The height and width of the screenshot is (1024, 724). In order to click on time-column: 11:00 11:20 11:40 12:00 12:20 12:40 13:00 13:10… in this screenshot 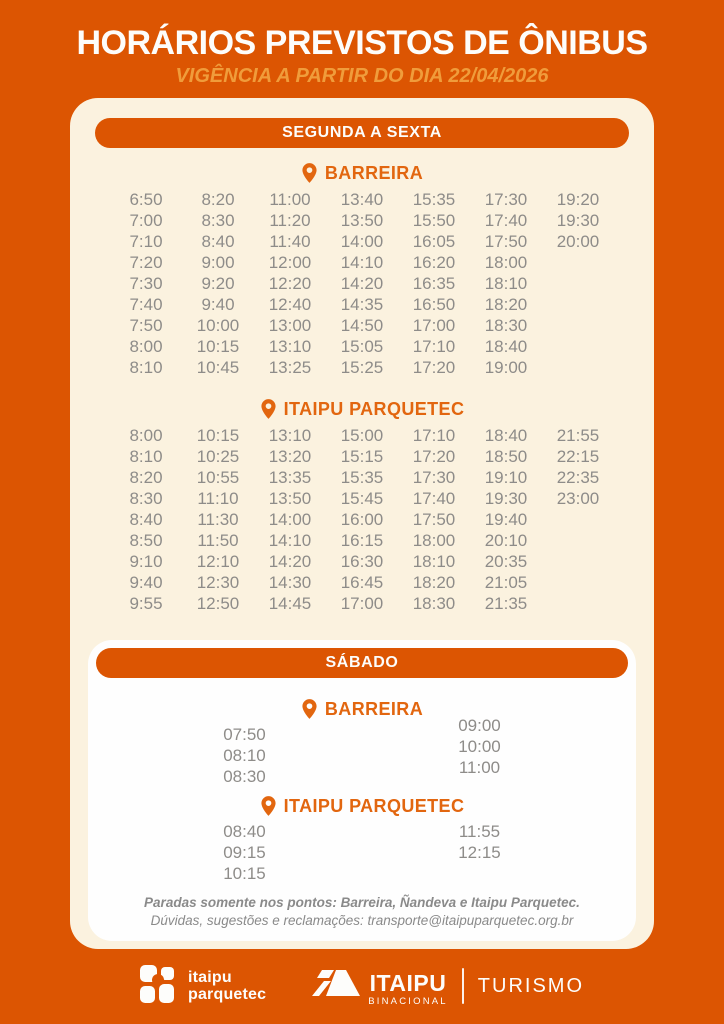, I will do `click(290, 283)`.